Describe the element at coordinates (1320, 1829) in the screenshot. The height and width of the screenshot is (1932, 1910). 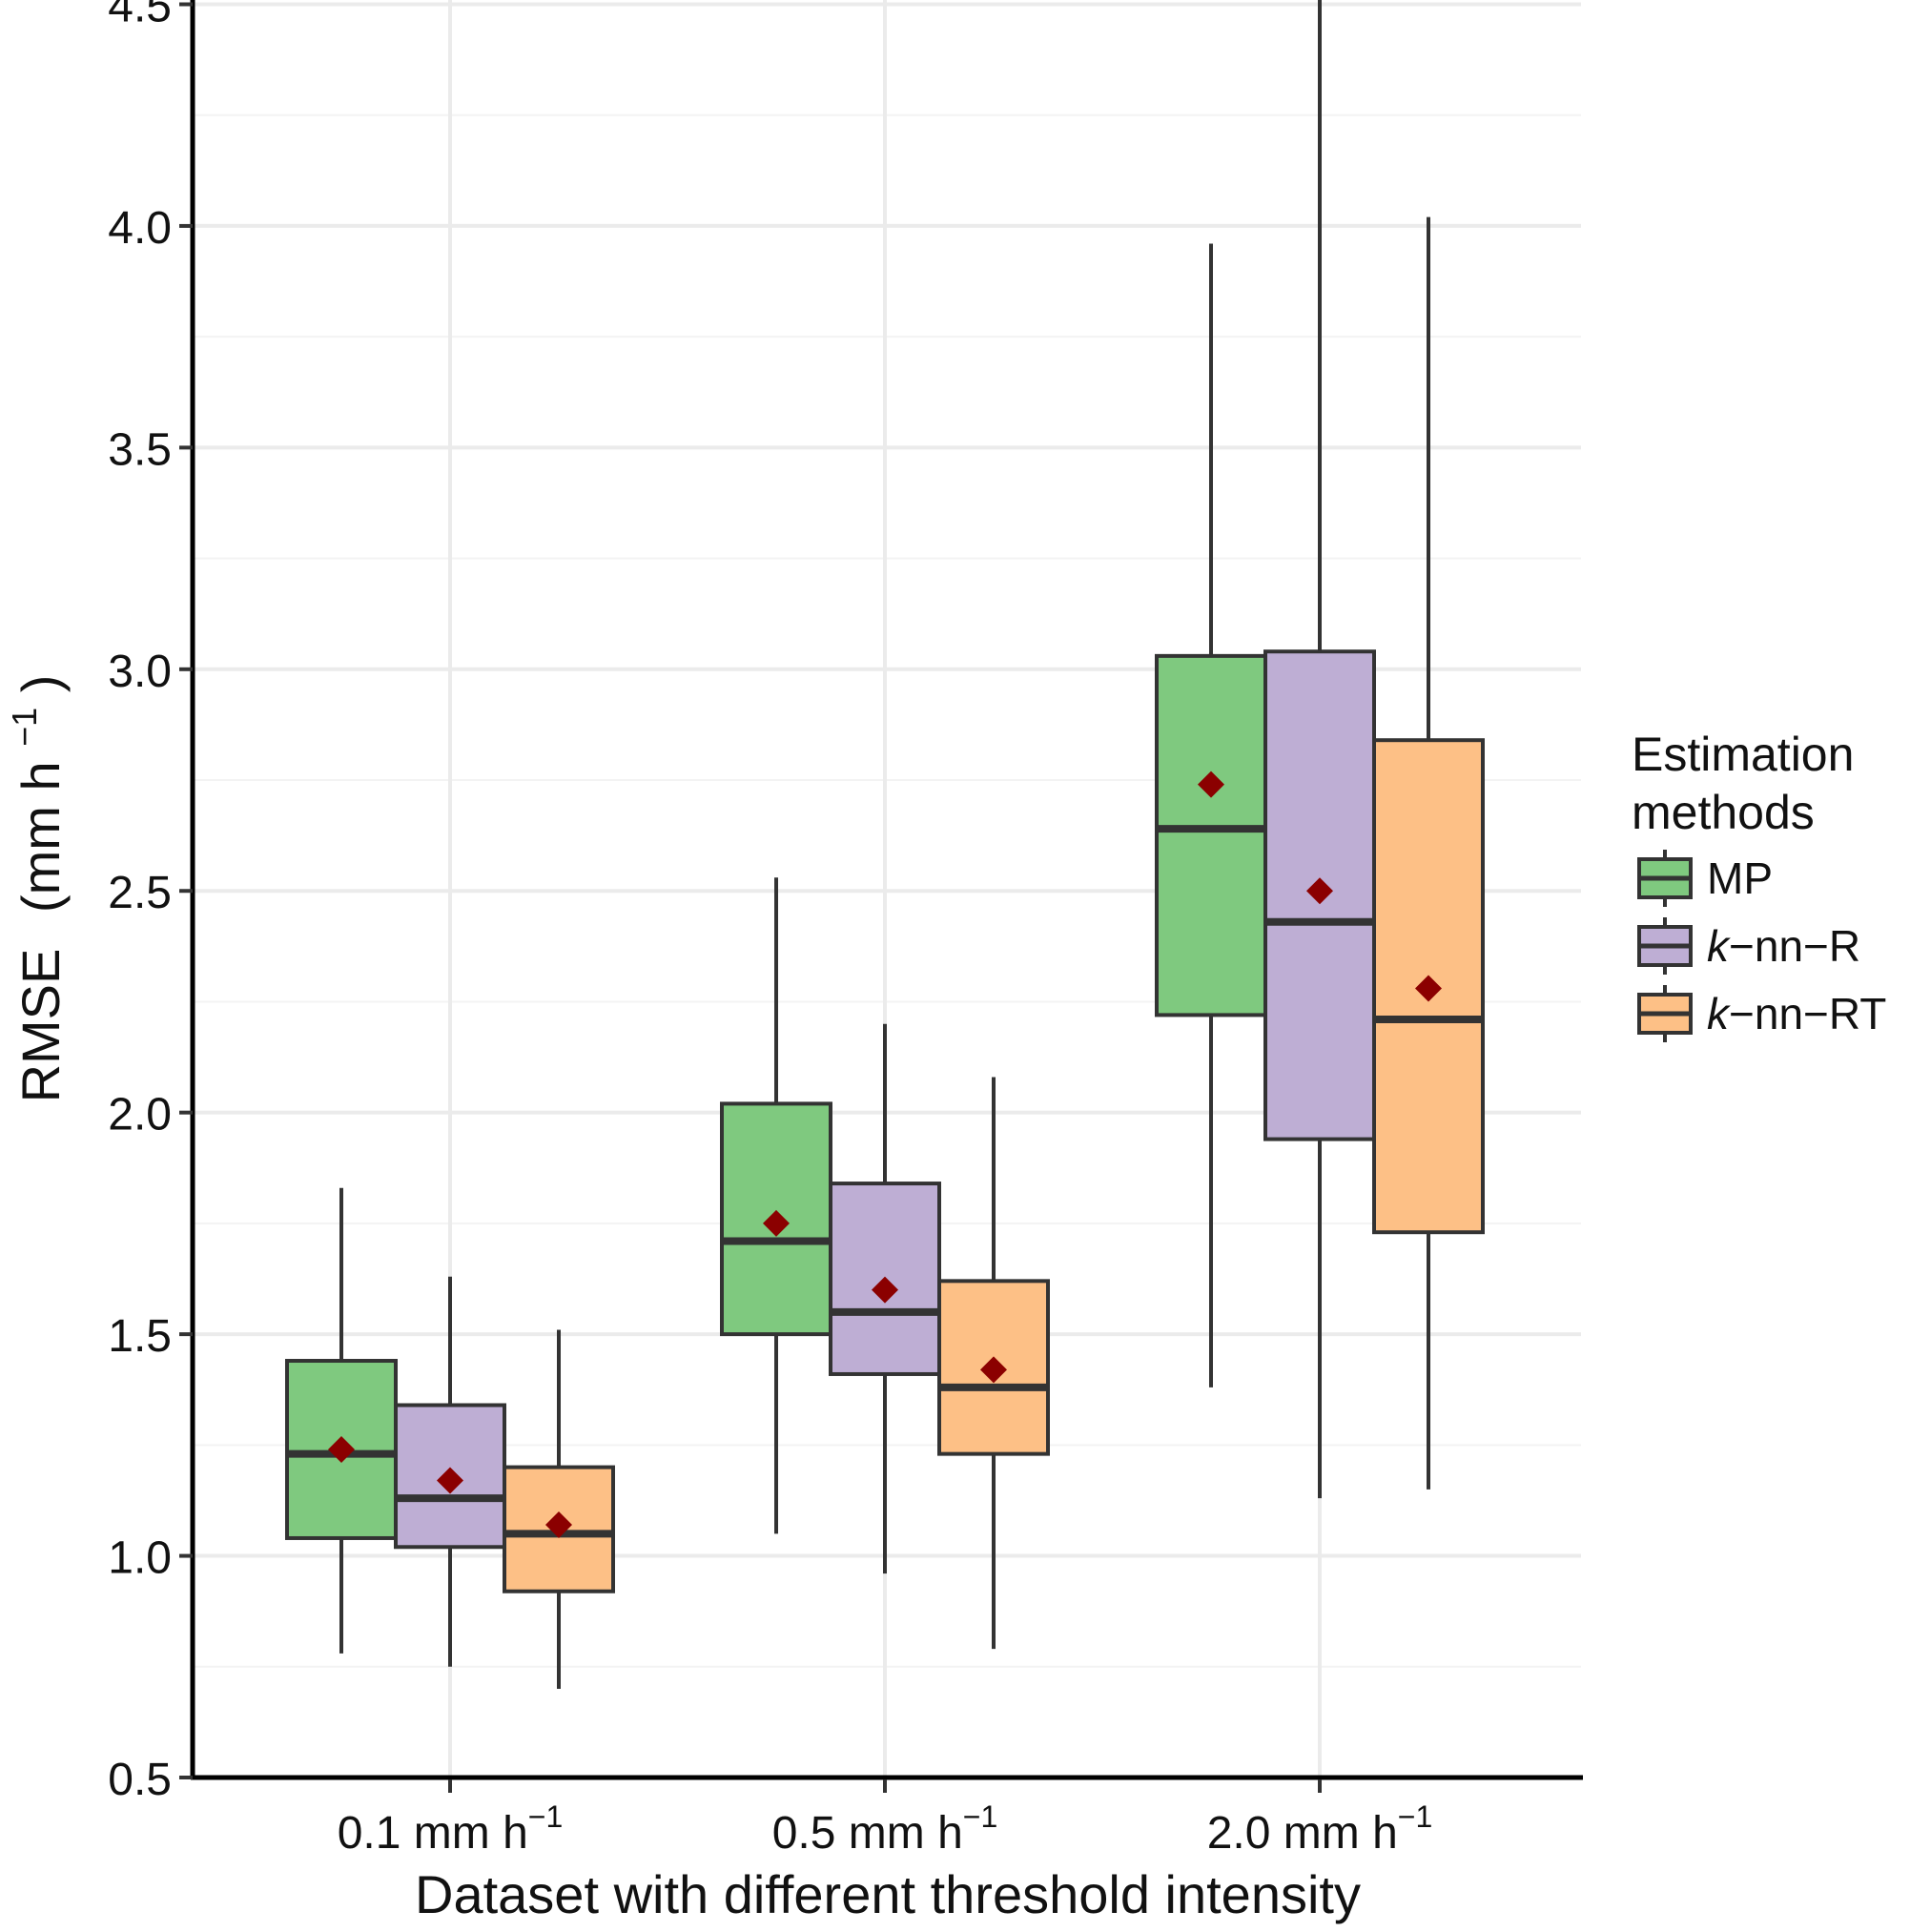
I see `x-tick-label: 2.0 mm h−1` at that location.